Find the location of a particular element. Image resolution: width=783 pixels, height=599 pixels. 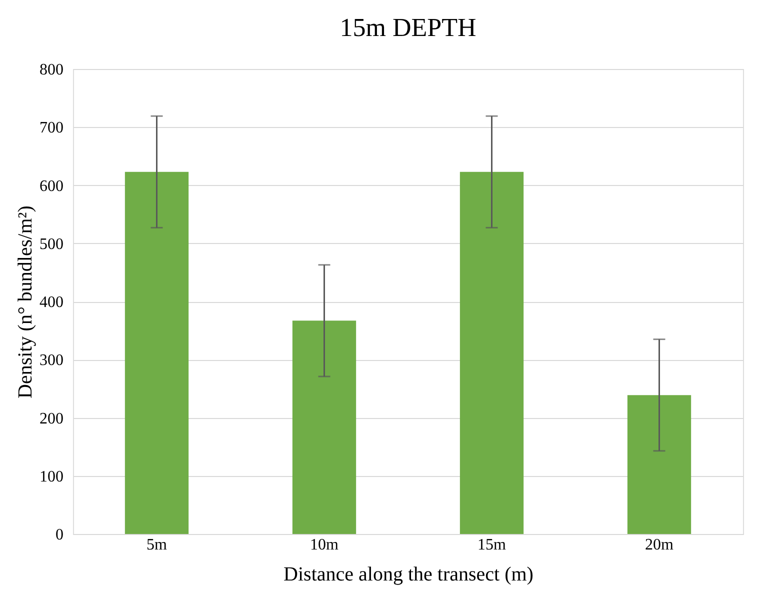

y-tick-label: 500 is located at coordinates (52, 244).